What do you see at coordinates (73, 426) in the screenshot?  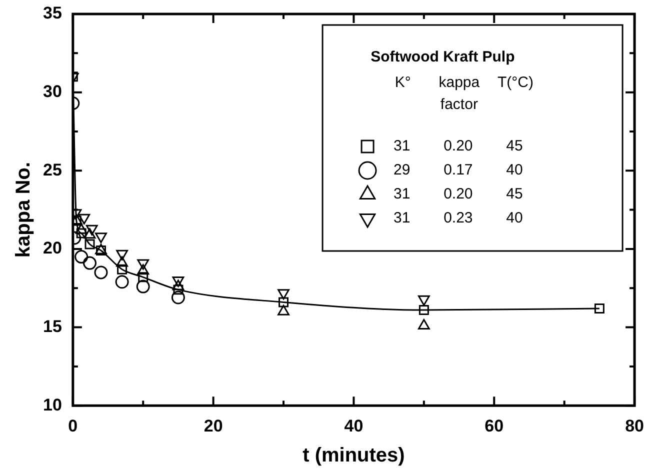 I see `x-tick-label: 0` at bounding box center [73, 426].